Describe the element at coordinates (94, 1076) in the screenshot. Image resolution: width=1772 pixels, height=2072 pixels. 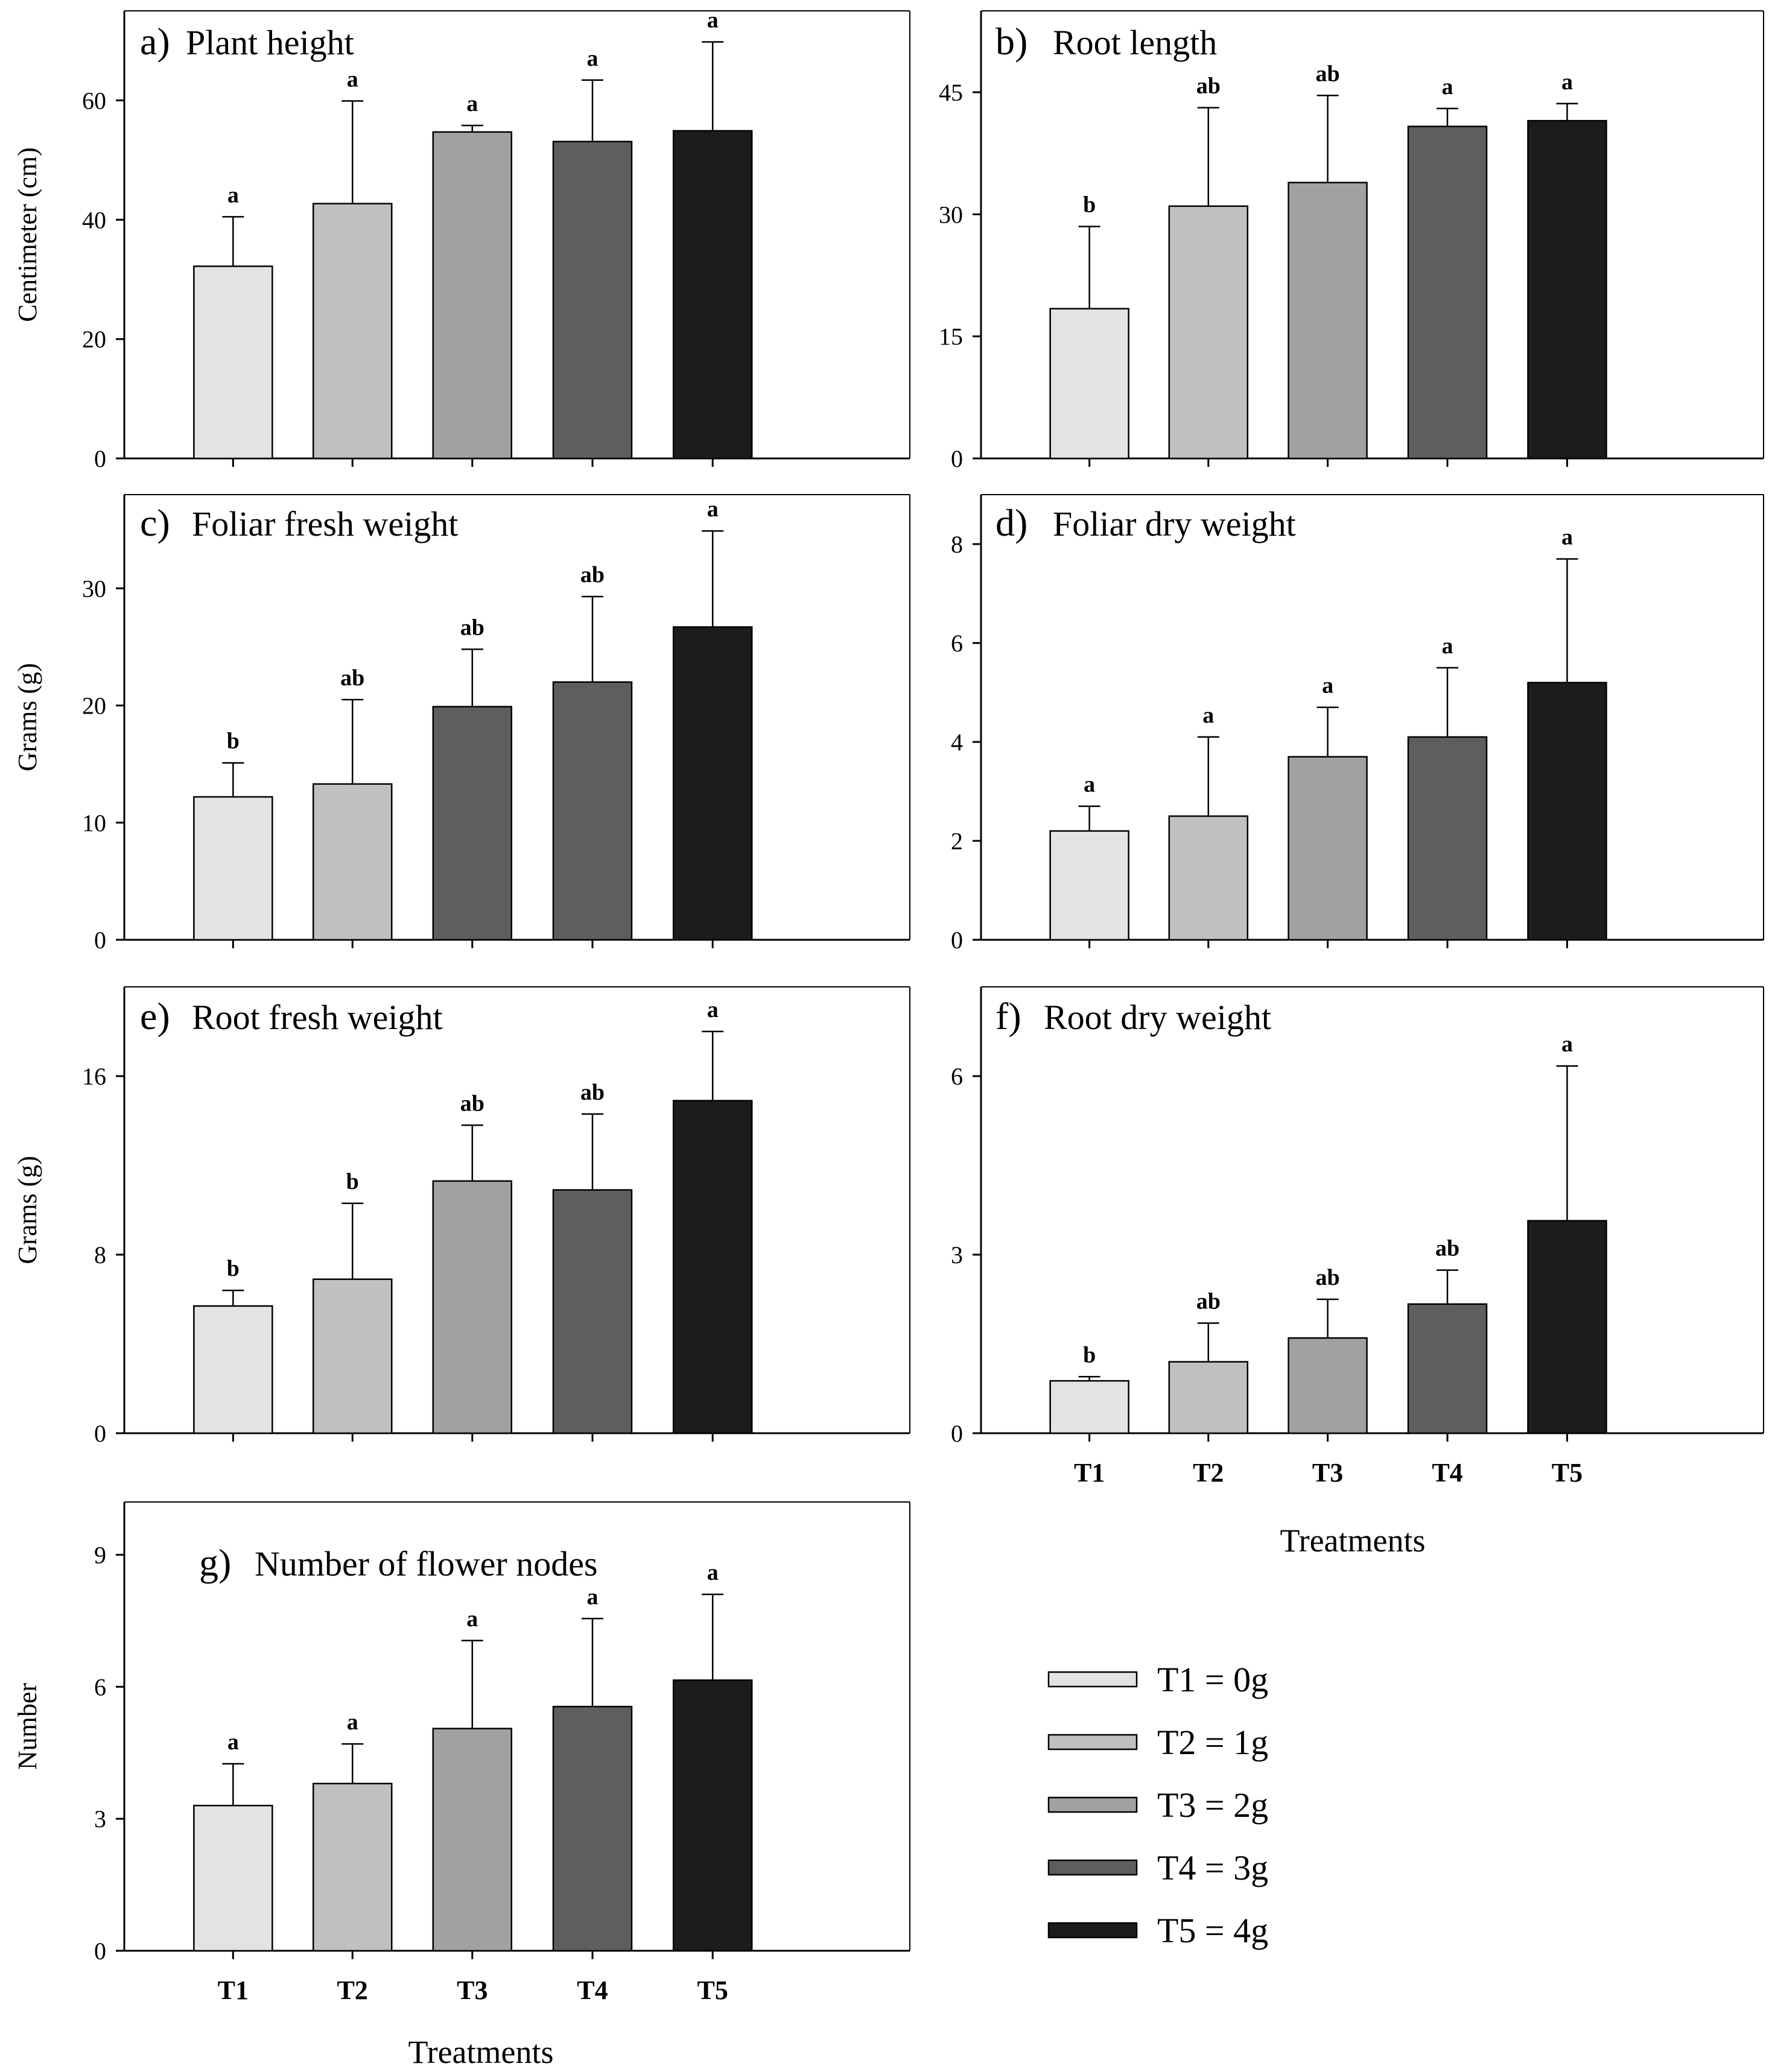
I see `y-tick-label: 16` at that location.